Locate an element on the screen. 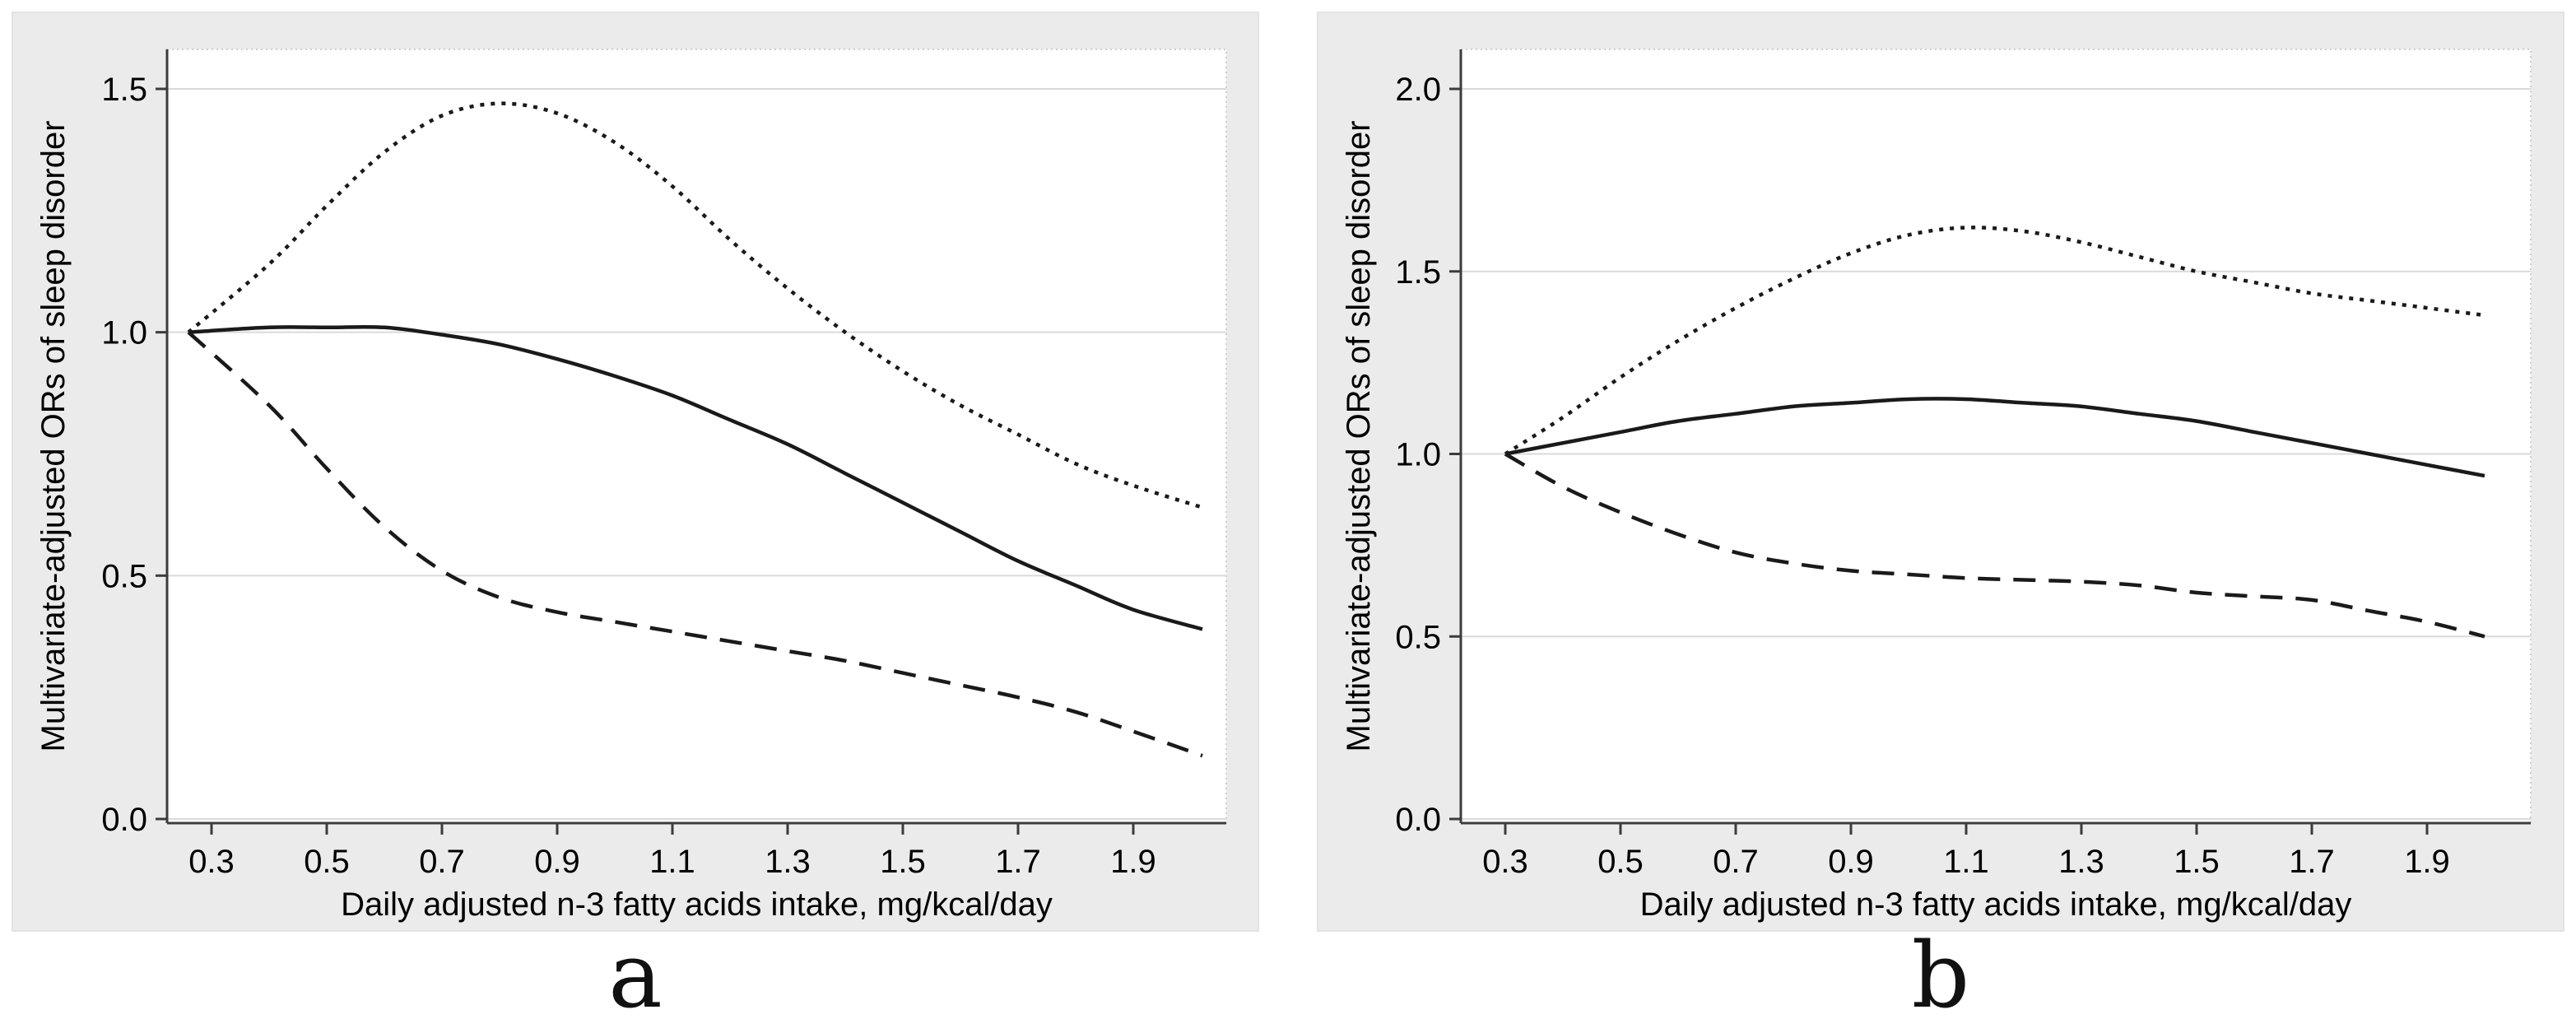 This screenshot has height=1019, width=2576. panel-b-caption: b is located at coordinates (1941, 971).